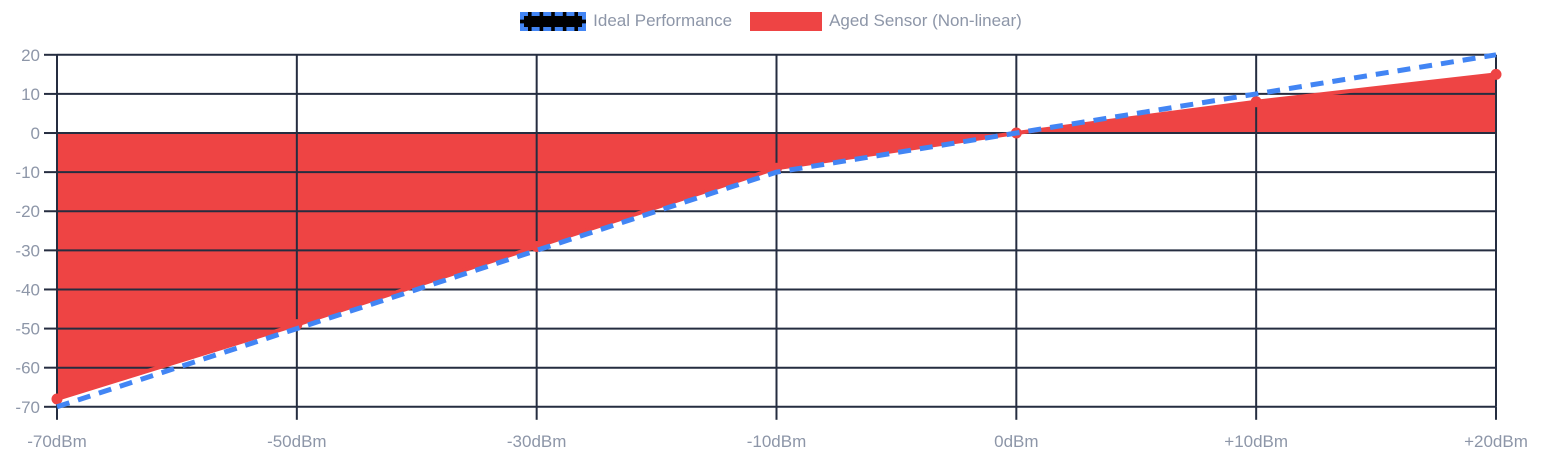 This screenshot has height=460, width=1542. What do you see at coordinates (27, 368) in the screenshot?
I see `y-tick-label: -60` at bounding box center [27, 368].